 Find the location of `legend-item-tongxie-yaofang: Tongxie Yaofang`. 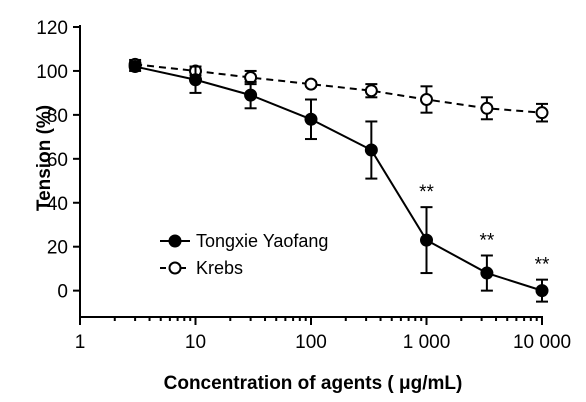

legend-item-tongxie-yaofang: Tongxie Yaofang is located at coordinates (244, 241).